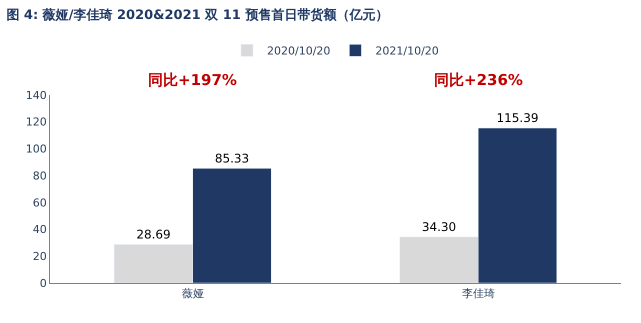 The height and width of the screenshot is (323, 641). Describe the element at coordinates (153, 234) in the screenshot. I see `data-label: 28.69` at that location.